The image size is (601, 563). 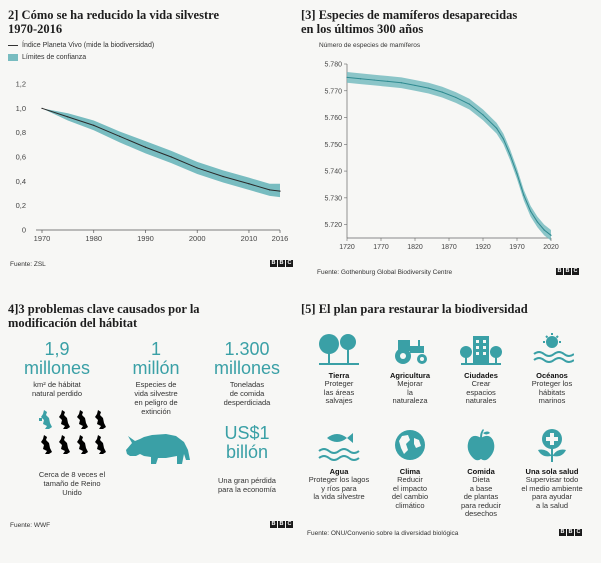 I want to click on x-tick-label: 1870, so click(x=449, y=247).